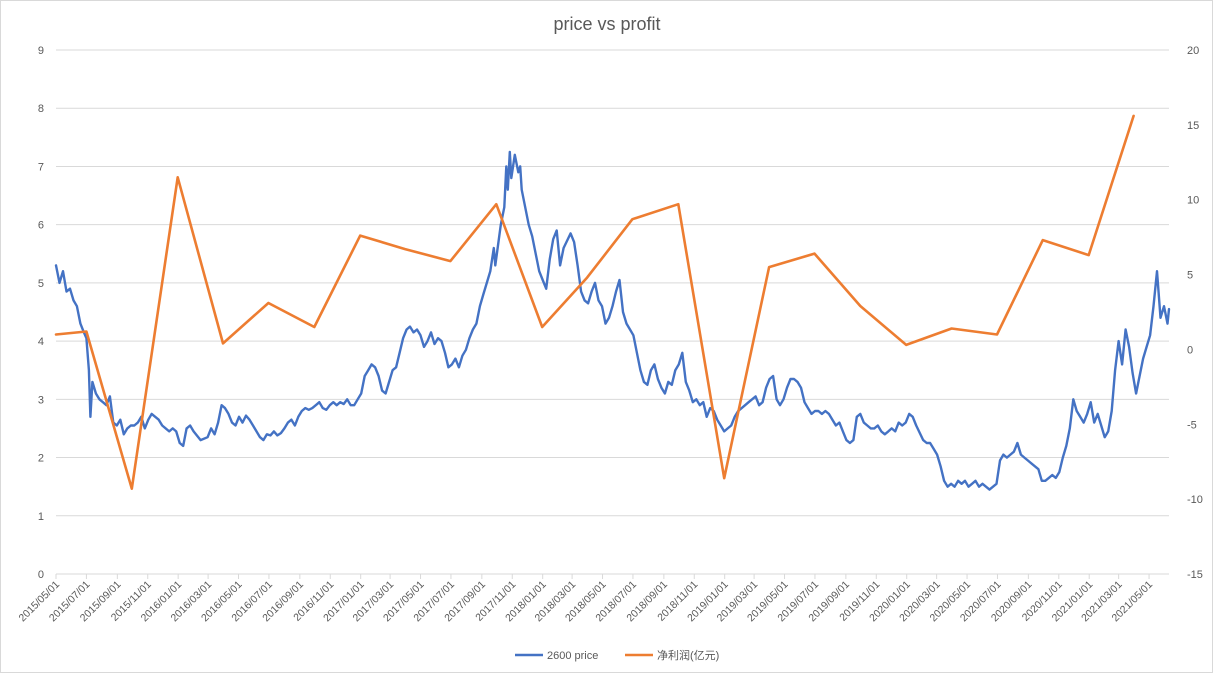  What do you see at coordinates (41, 226) in the screenshot?
I see `left-axis-tick-label: 6` at bounding box center [41, 226].